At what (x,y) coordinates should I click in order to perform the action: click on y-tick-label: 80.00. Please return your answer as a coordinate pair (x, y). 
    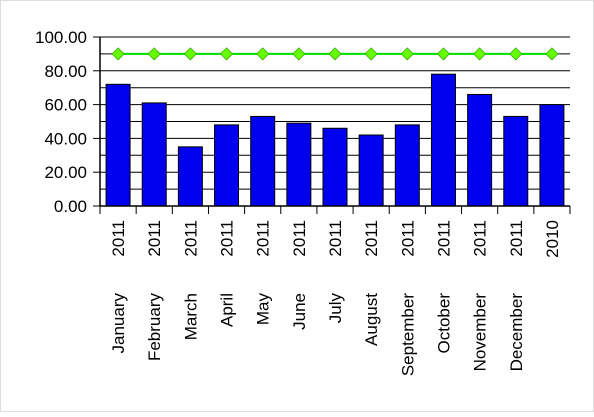
    Looking at the image, I should click on (65, 71).